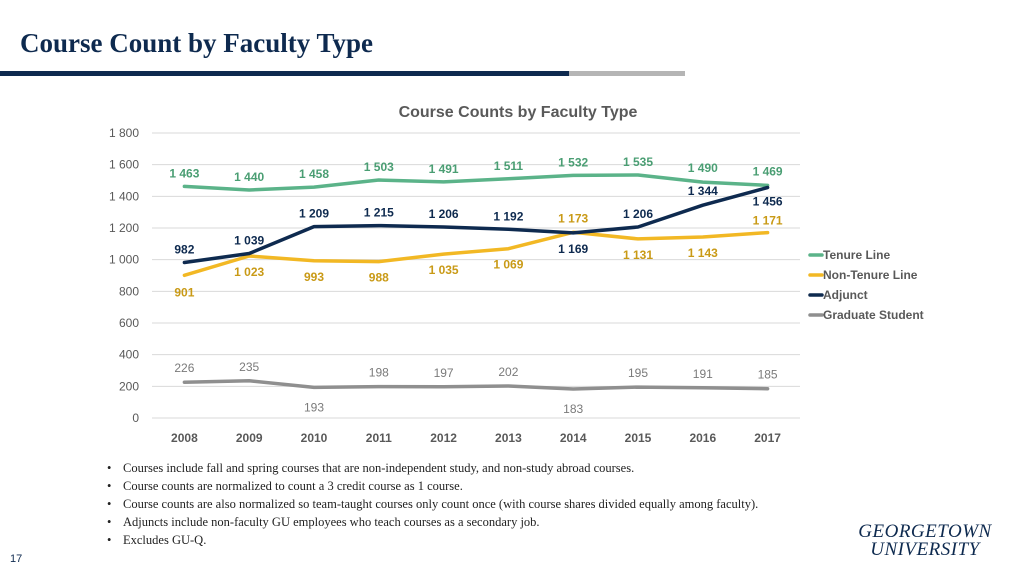 The image size is (1024, 576). I want to click on x-tick-label: 2017, so click(767, 438).